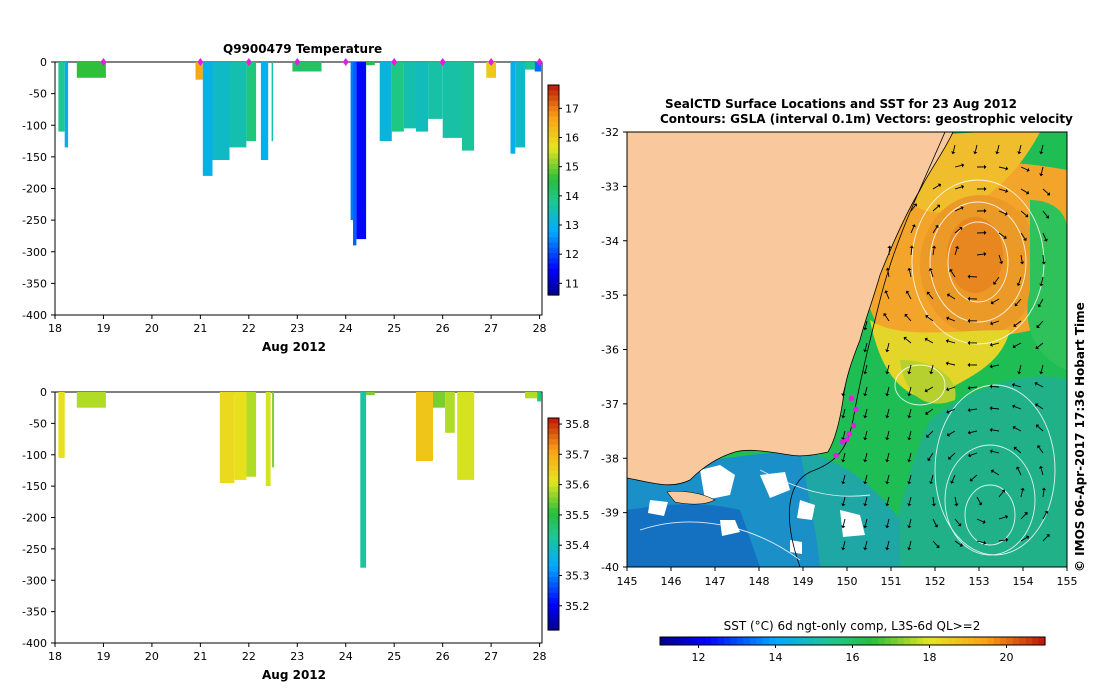 Image resolution: width=1099 pixels, height=700 pixels. I want to click on profile-time-markers, so click(321, 62).